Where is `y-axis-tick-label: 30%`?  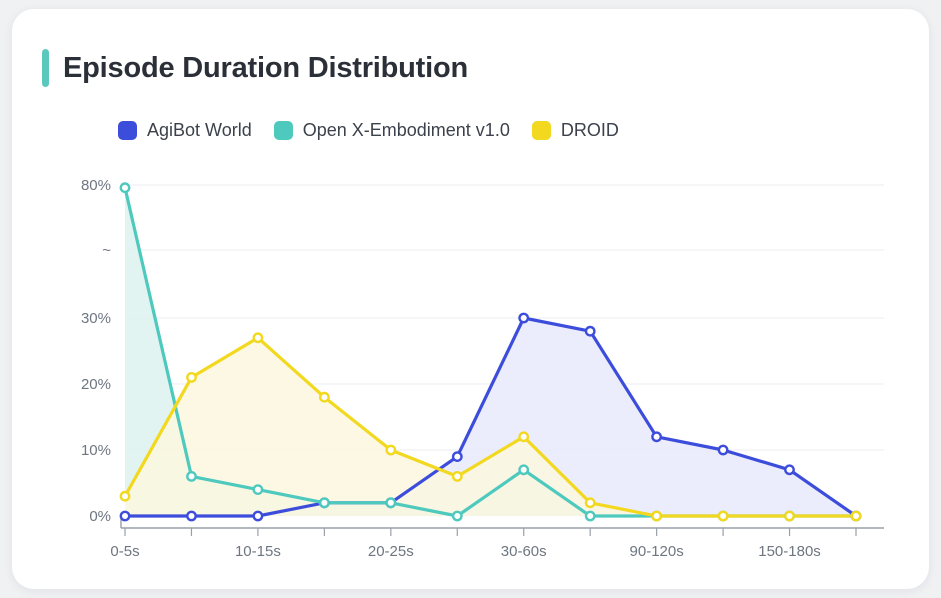 y-axis-tick-label: 30% is located at coordinates (96, 318).